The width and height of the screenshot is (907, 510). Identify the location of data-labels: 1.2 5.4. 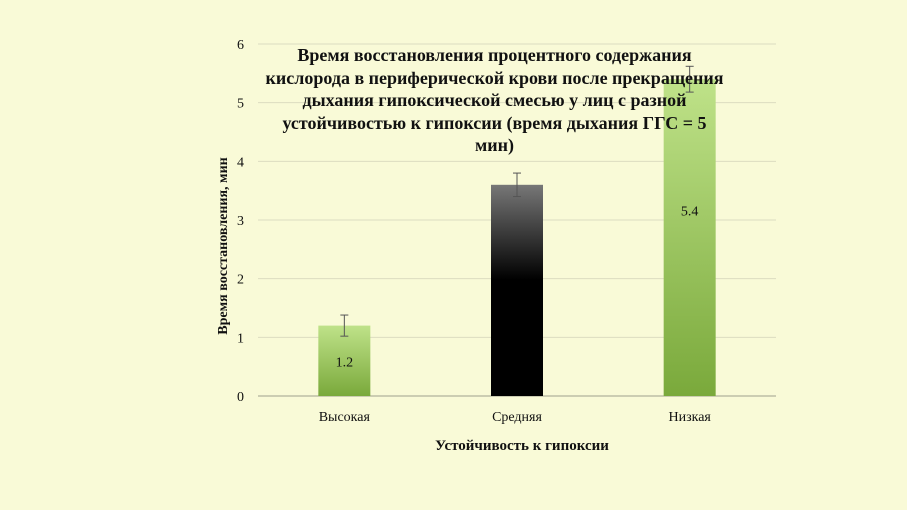
(517, 287).